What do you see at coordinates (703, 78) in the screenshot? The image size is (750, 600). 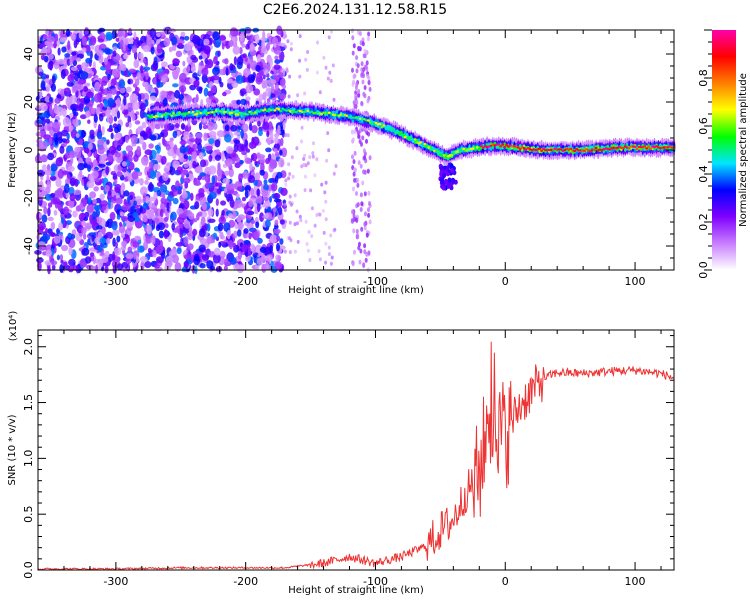 I see `colorbar-tick-label: 0.8` at bounding box center [703, 78].